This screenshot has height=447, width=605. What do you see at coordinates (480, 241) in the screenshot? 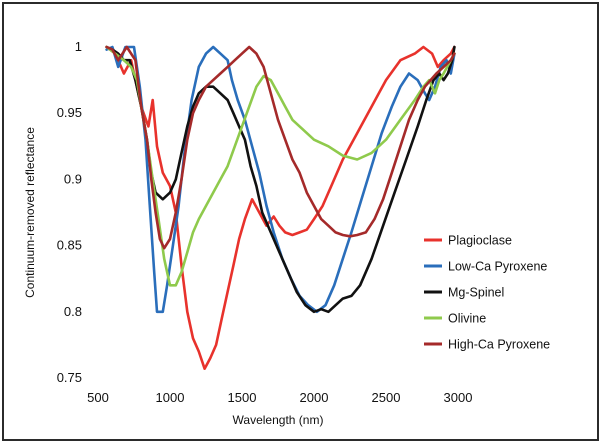
I see `legend-label: Plagioclase` at bounding box center [480, 241].